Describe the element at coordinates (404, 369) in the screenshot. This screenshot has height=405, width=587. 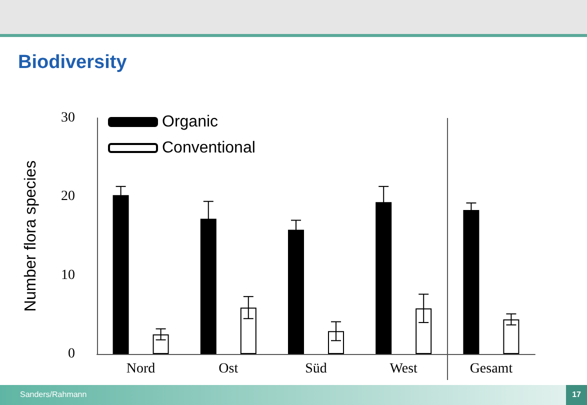
I see `x-tick-label: West` at that location.